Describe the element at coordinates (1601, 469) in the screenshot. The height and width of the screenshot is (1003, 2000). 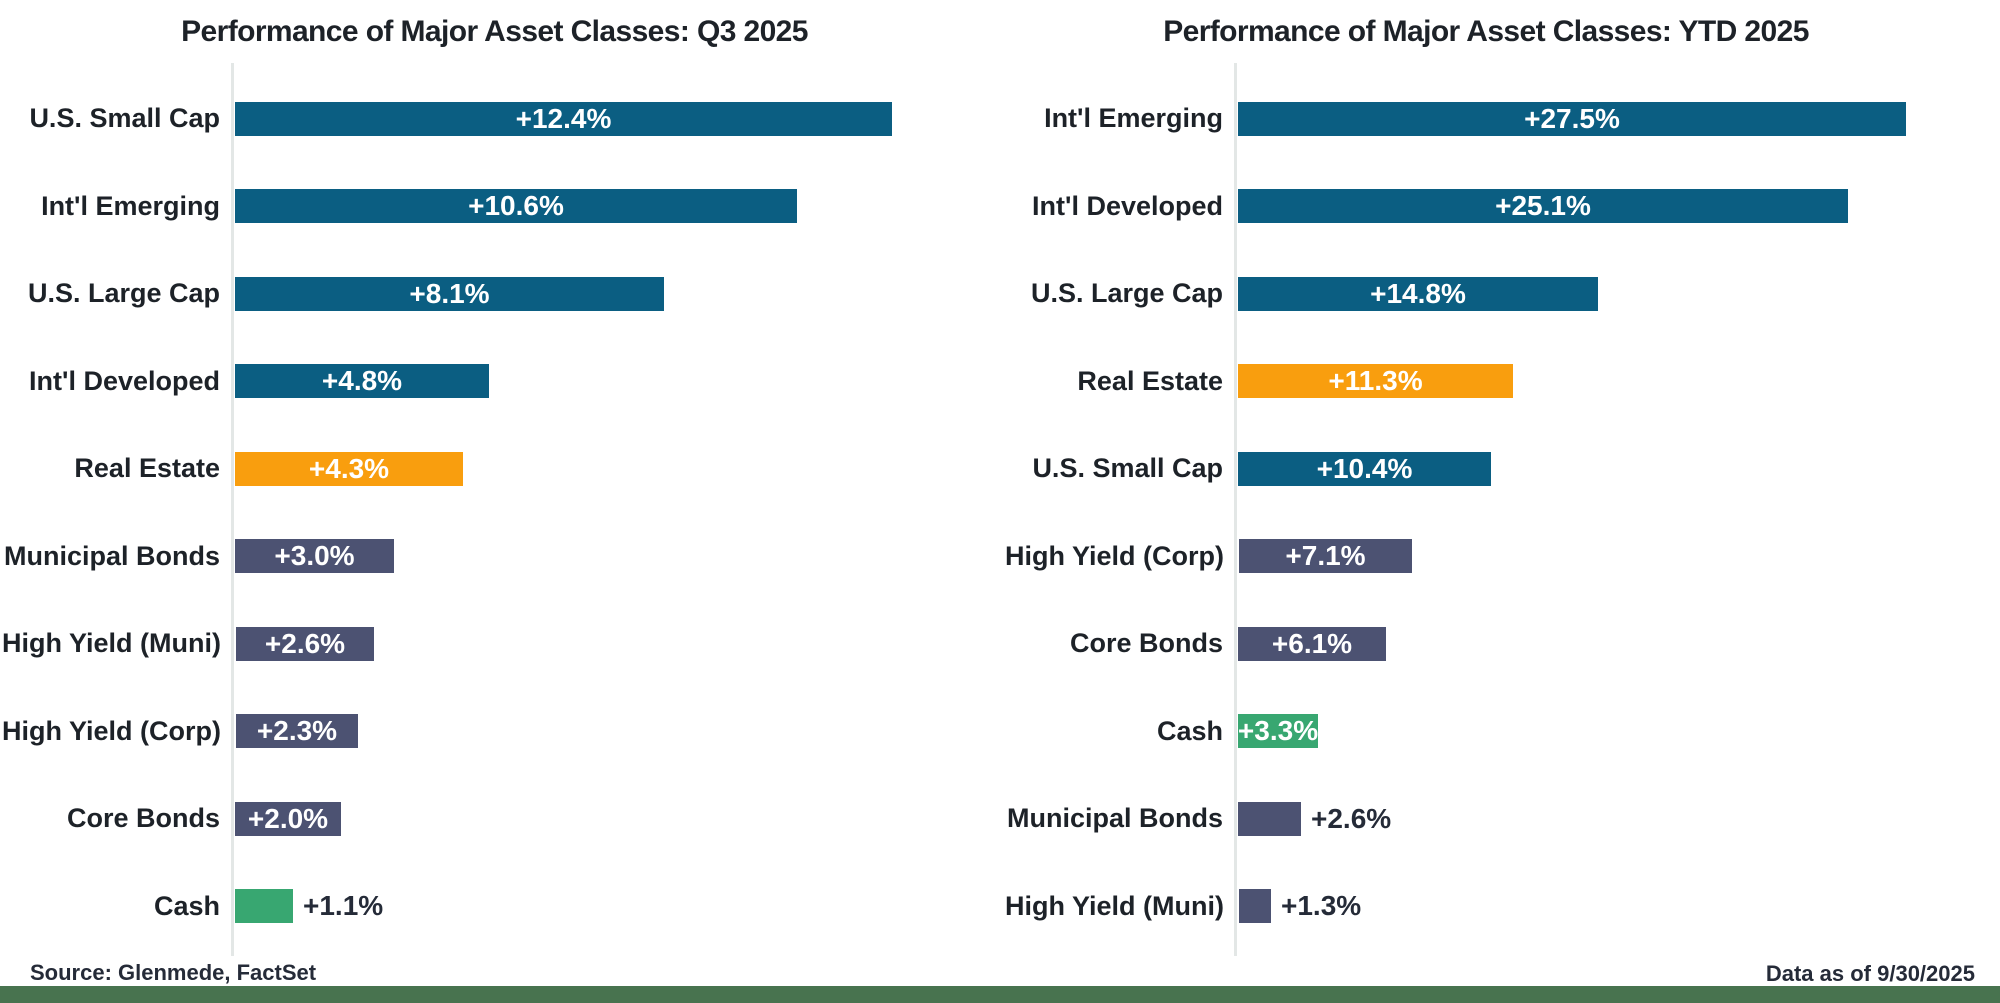
I see `bar-zone: +10.4%` at that location.